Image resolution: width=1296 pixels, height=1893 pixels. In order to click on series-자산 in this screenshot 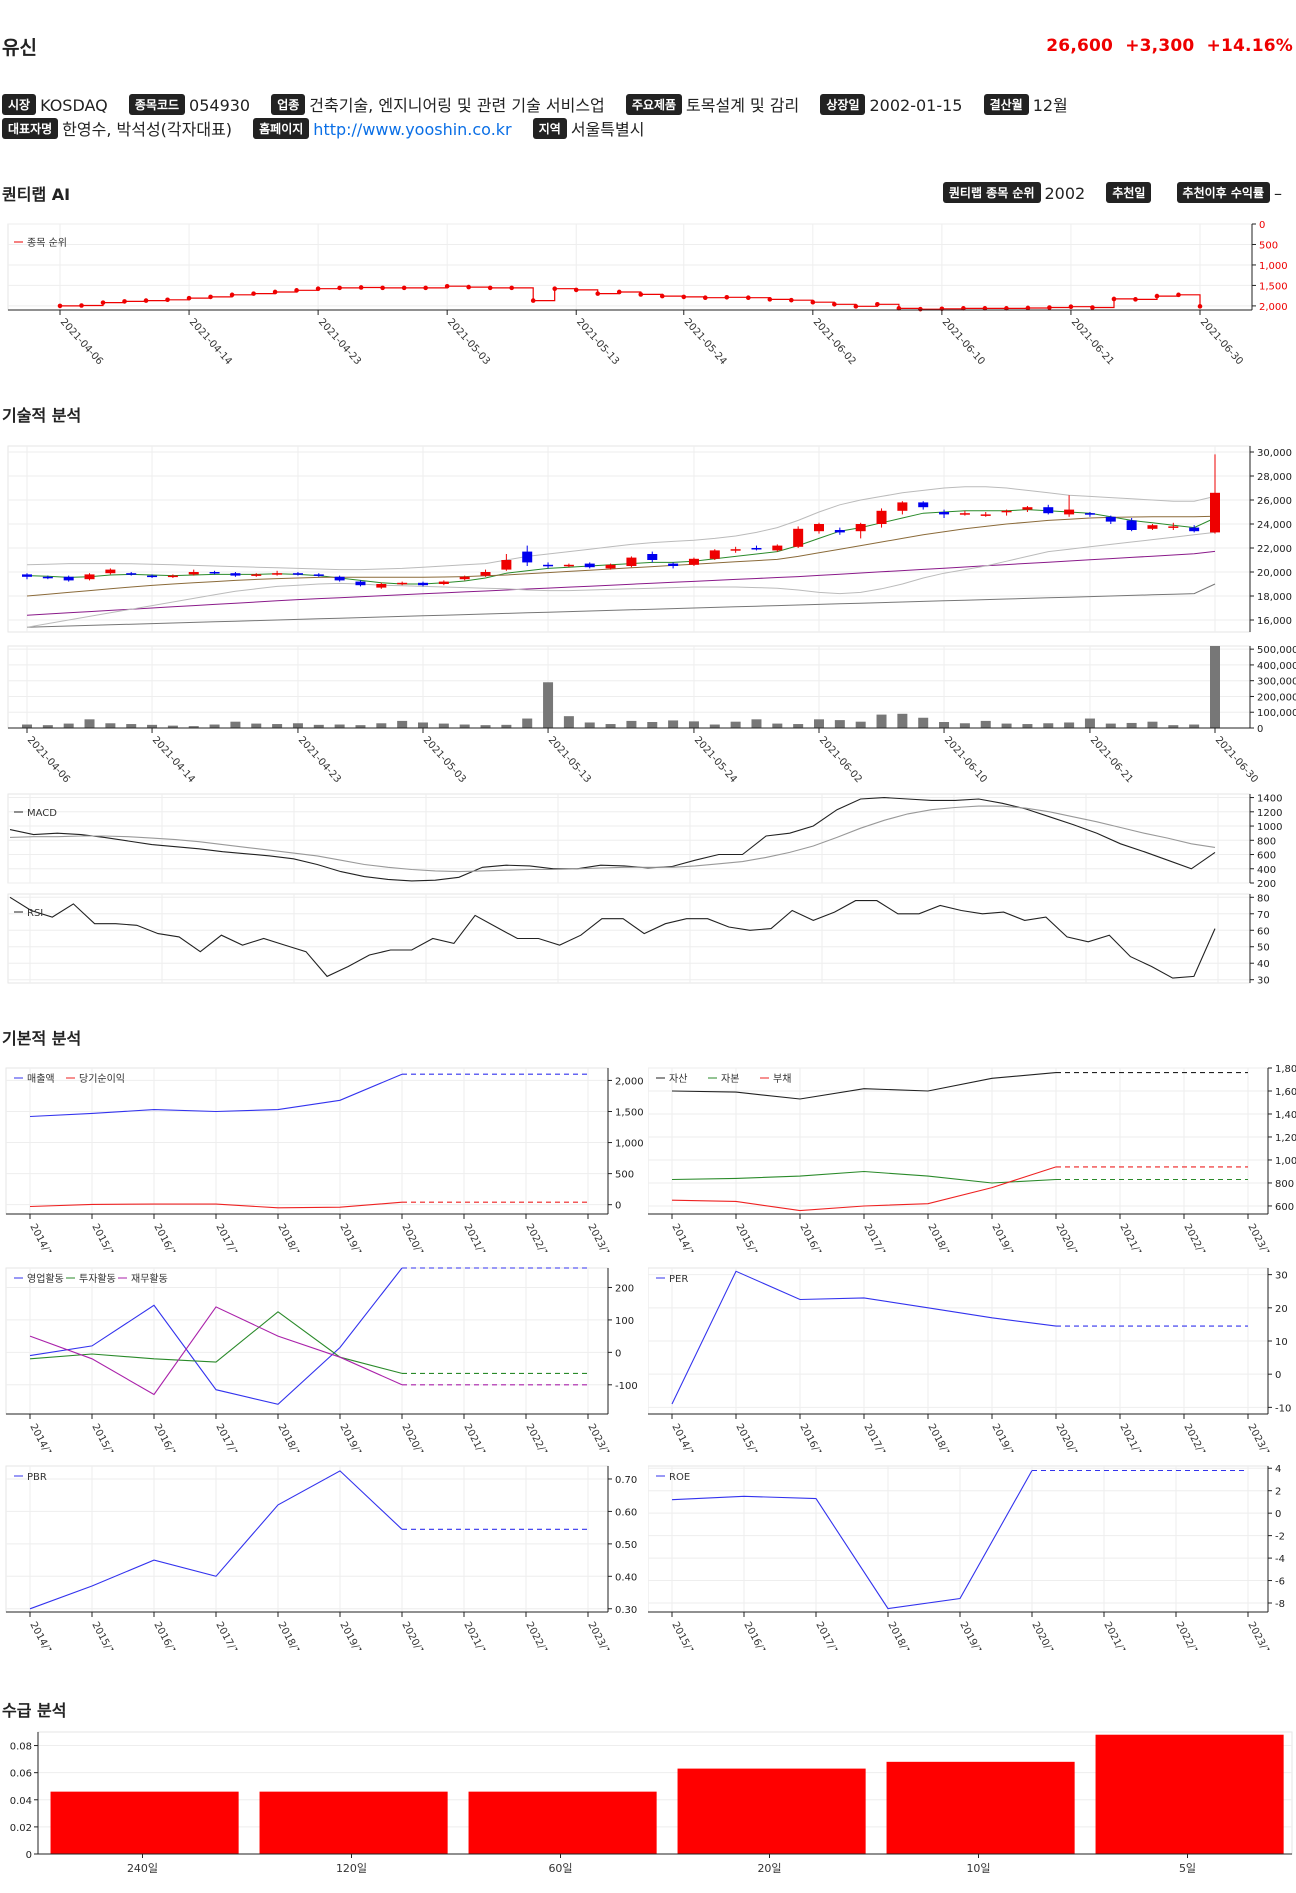, I will do `click(864, 1086)`.